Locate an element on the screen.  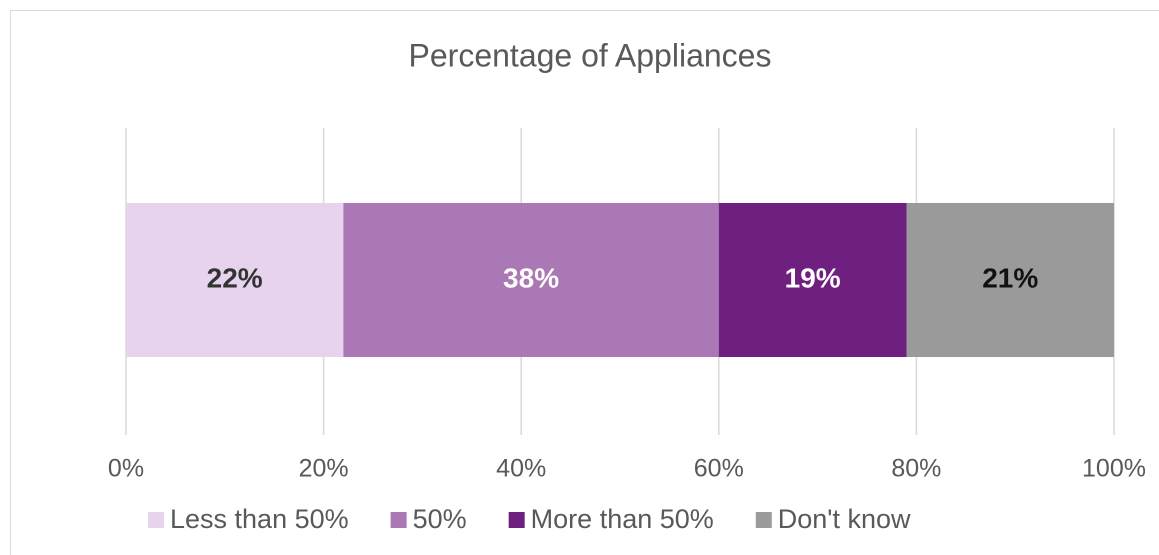
data-label: 22% is located at coordinates (235, 277).